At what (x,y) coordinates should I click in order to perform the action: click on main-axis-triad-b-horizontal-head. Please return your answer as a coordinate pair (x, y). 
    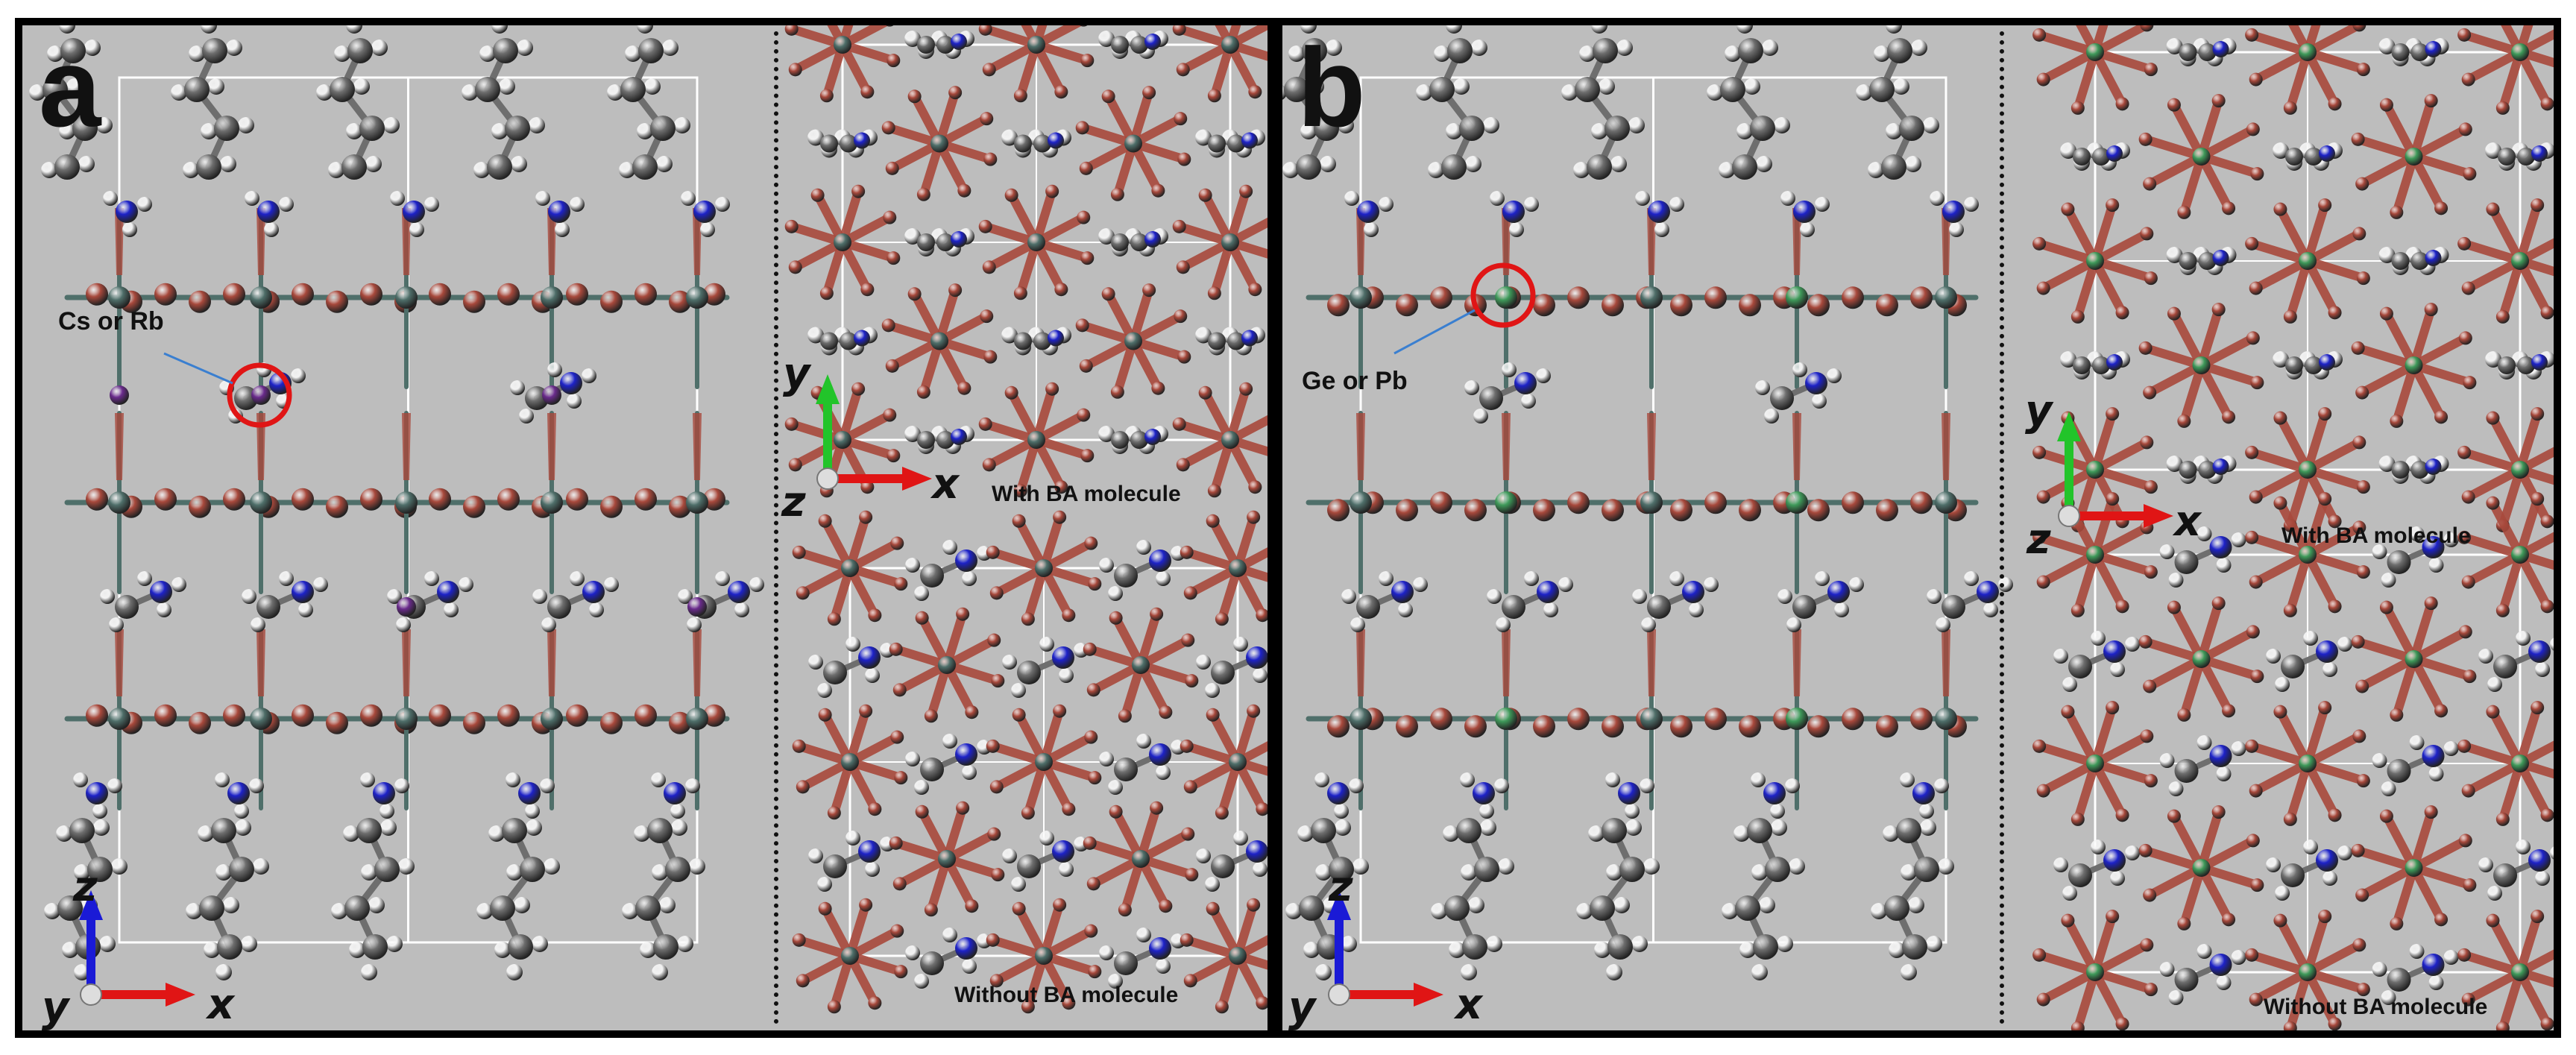
    Looking at the image, I should click on (1428, 995).